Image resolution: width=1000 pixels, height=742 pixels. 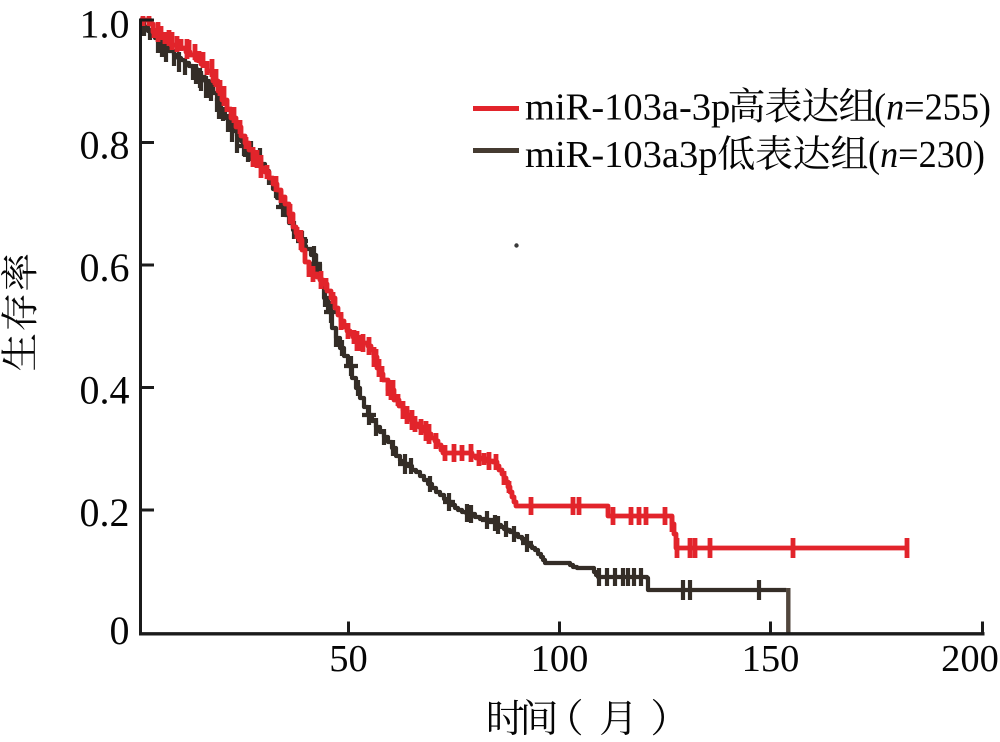 What do you see at coordinates (970, 659) in the screenshot?
I see `svg-text: 200` at bounding box center [970, 659].